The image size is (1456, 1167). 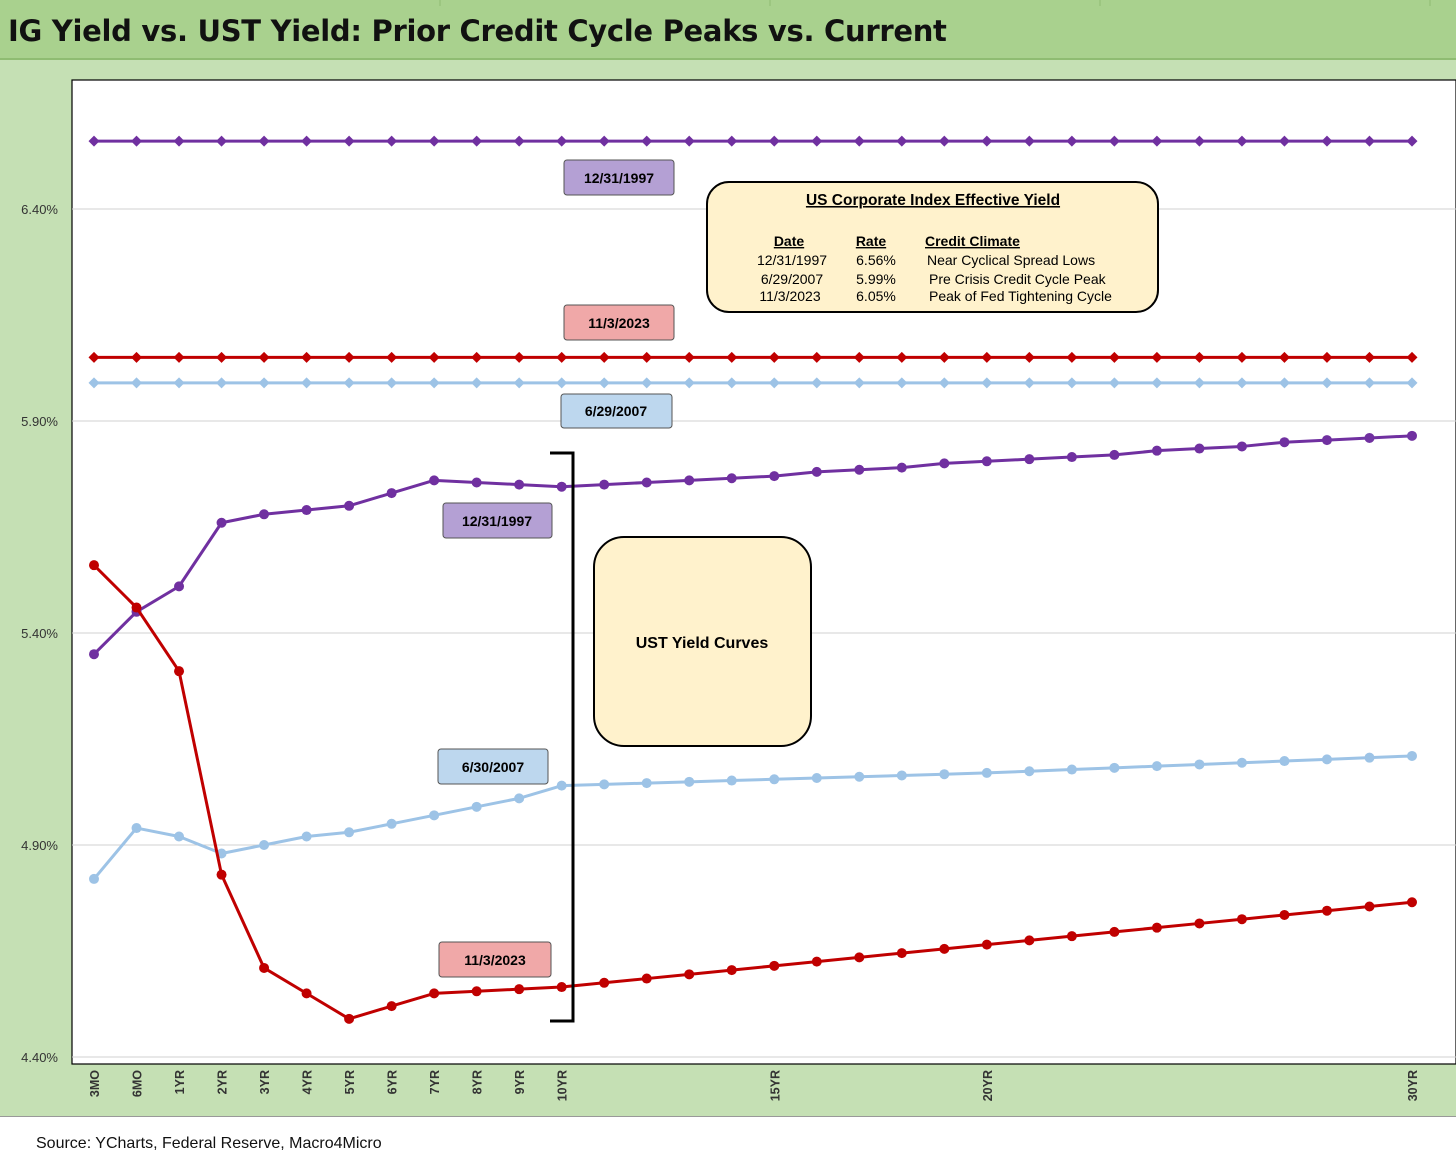 I want to click on y-tick-label: 4.40%, so click(x=39, y=1057).